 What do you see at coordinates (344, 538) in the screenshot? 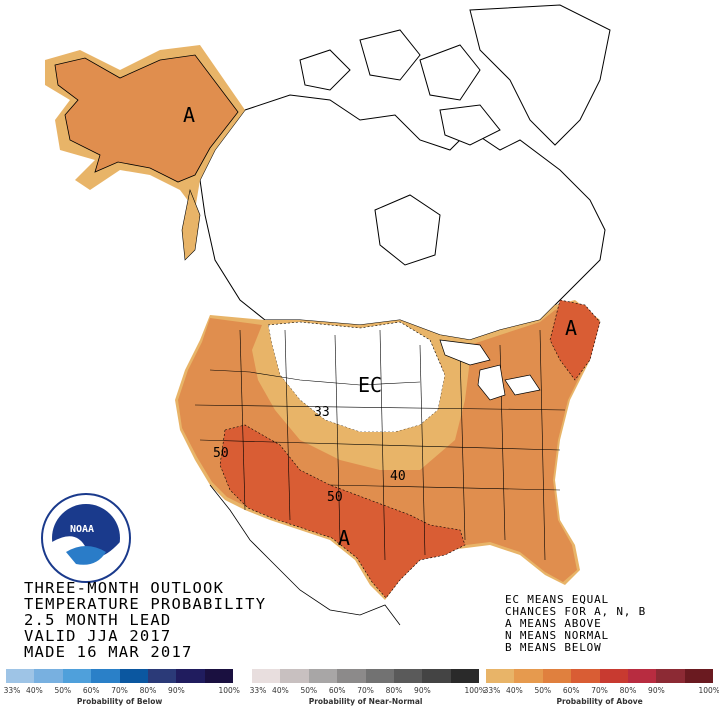
I see `southwest-label: A` at bounding box center [344, 538].